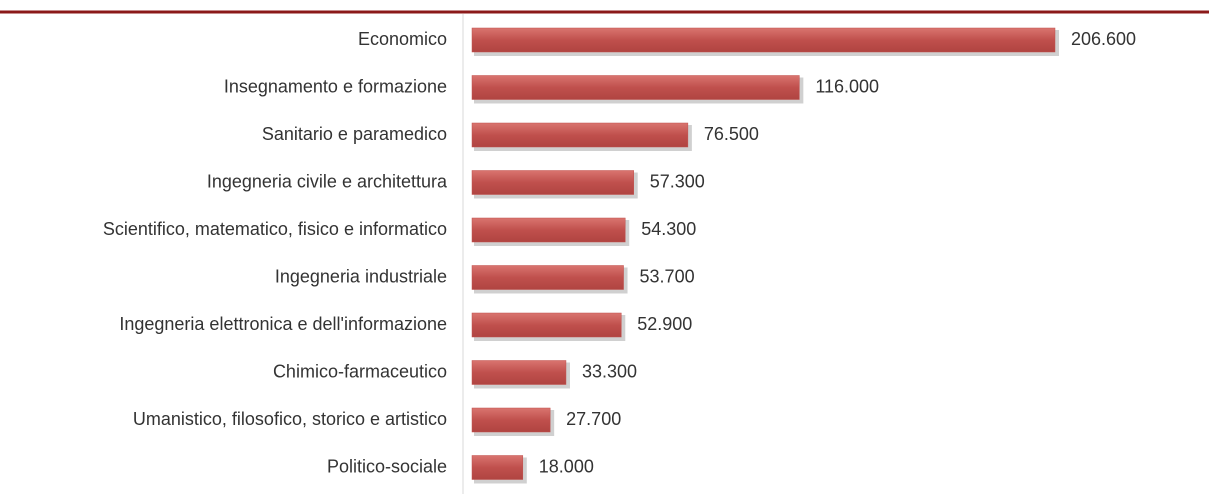  What do you see at coordinates (847, 86) in the screenshot?
I see `value-label: 116.000` at bounding box center [847, 86].